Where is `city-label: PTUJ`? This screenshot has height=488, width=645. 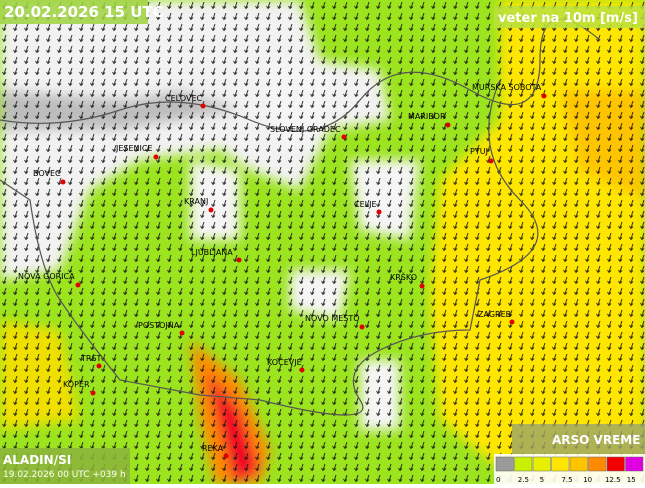 city-label: PTUJ is located at coordinates (479, 151).